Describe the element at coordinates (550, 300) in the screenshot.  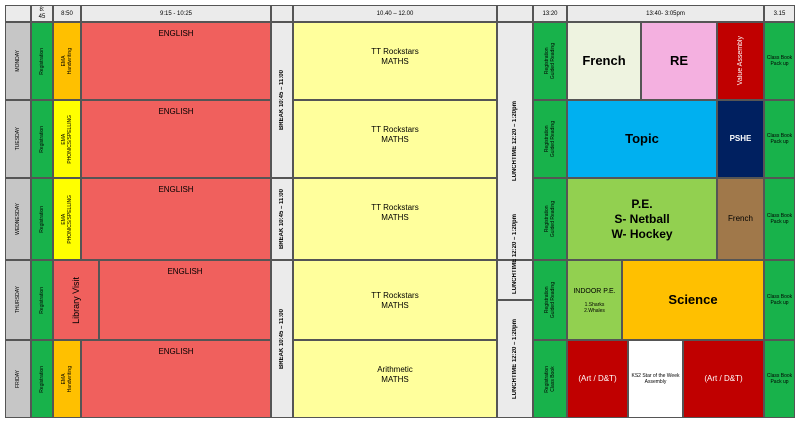
I see `pm-registration-thursday: Registration Guided Reading` at that location.